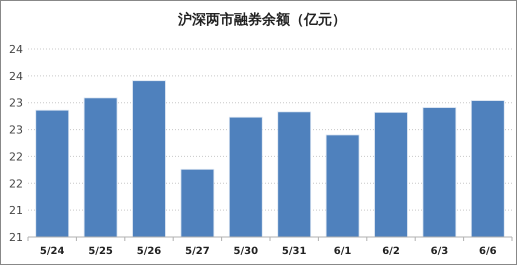 The image size is (517, 265). I want to click on x-tick-label: 6/3, so click(439, 251).